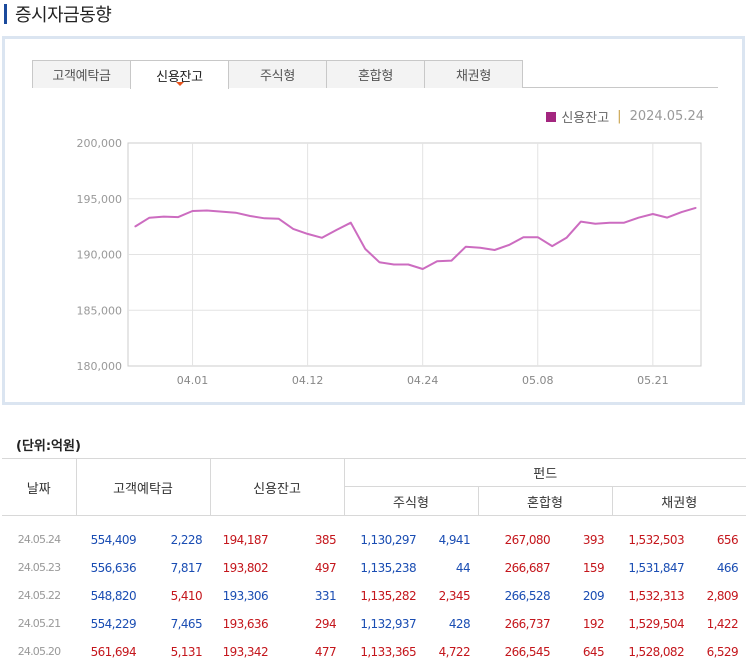 Image resolution: width=746 pixels, height=660 pixels. Describe the element at coordinates (625, 116) in the screenshot. I see `chart-legend: 신용잔고 | 2024.05.24` at that location.